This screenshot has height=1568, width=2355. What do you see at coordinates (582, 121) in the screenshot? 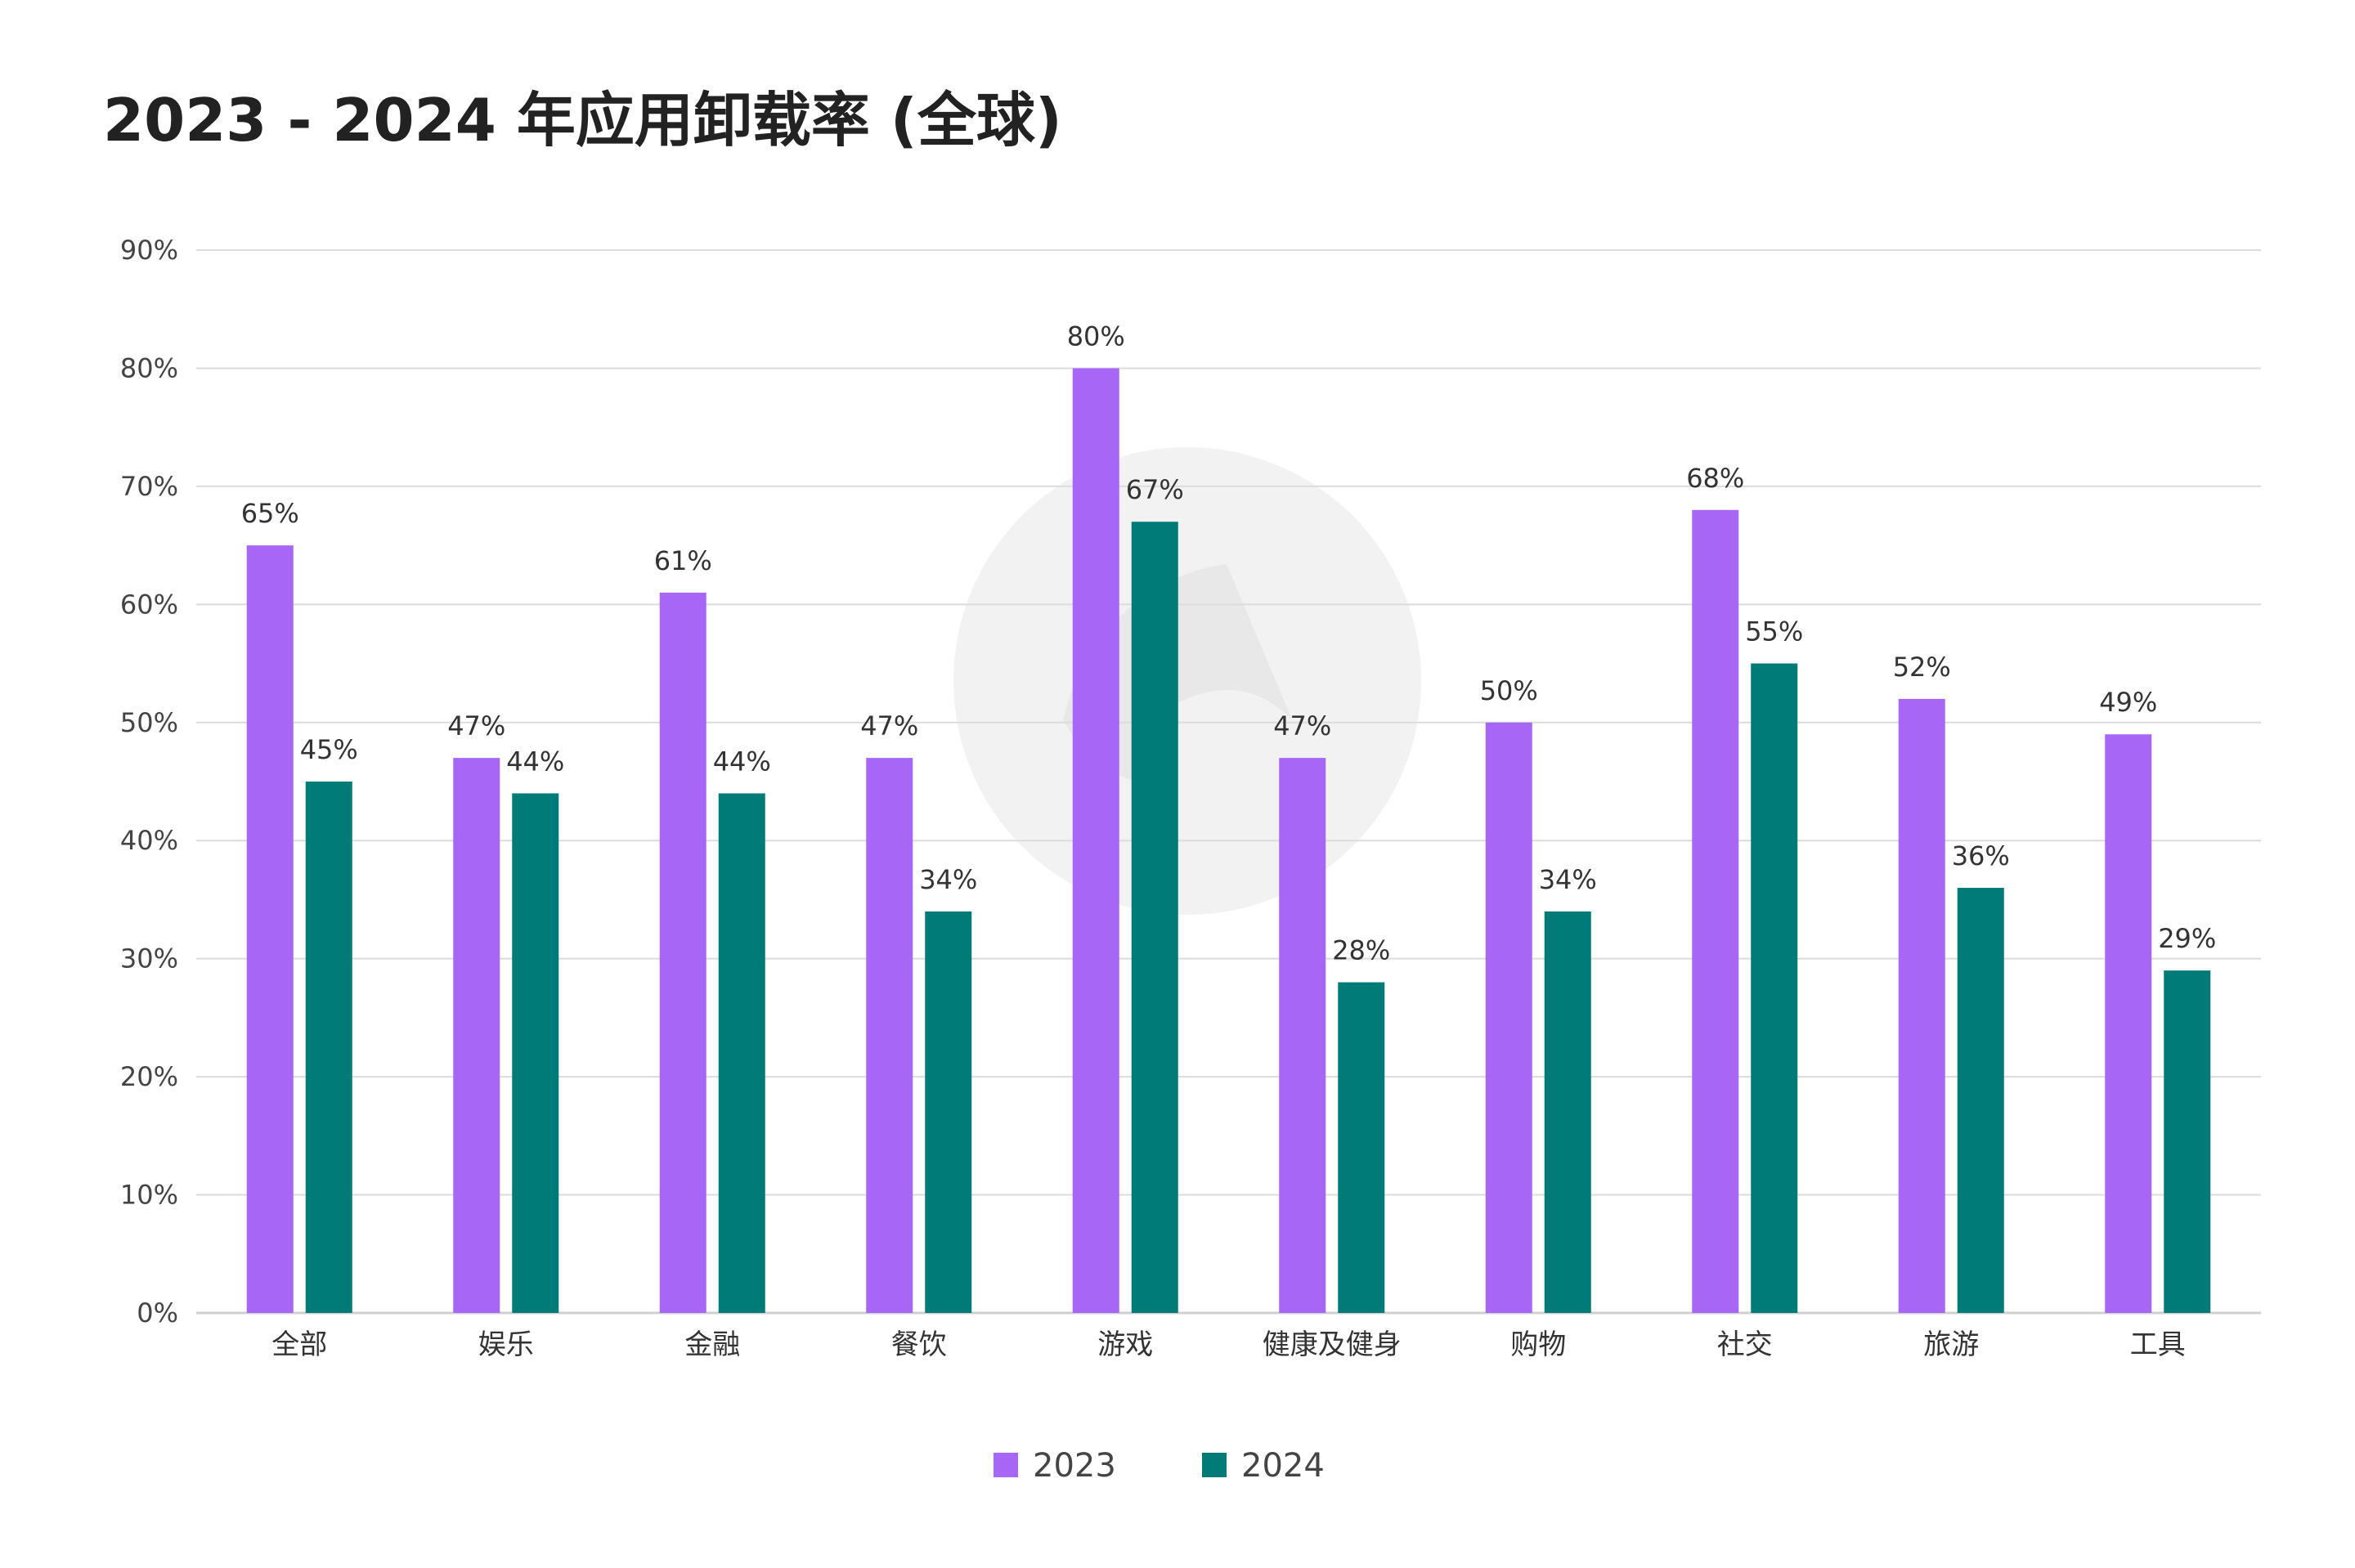
I see `chart-title: 2023 - 2024 年应用卸载率 (全球)` at bounding box center [582, 121].